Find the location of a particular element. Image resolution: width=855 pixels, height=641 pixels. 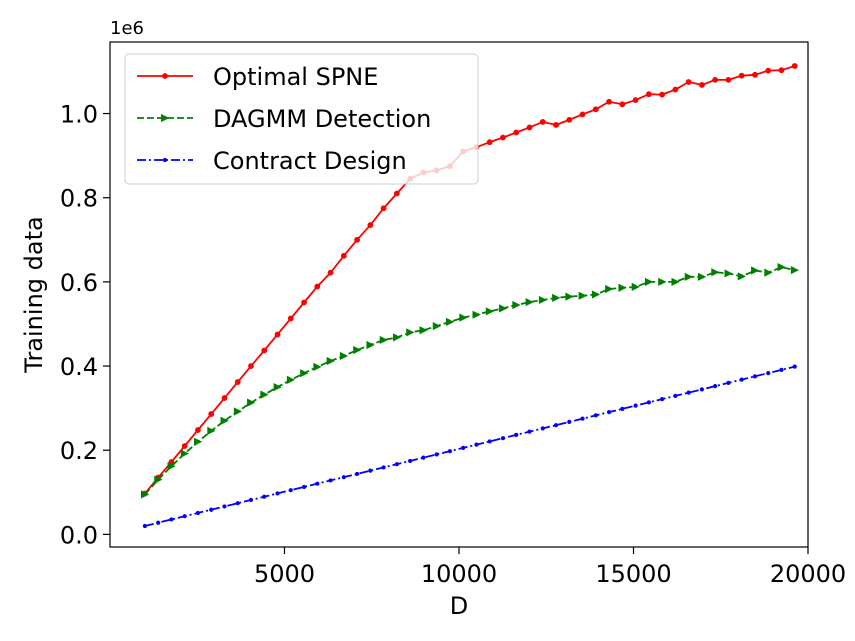

y-axis-label: Training data is located at coordinates (34, 294).